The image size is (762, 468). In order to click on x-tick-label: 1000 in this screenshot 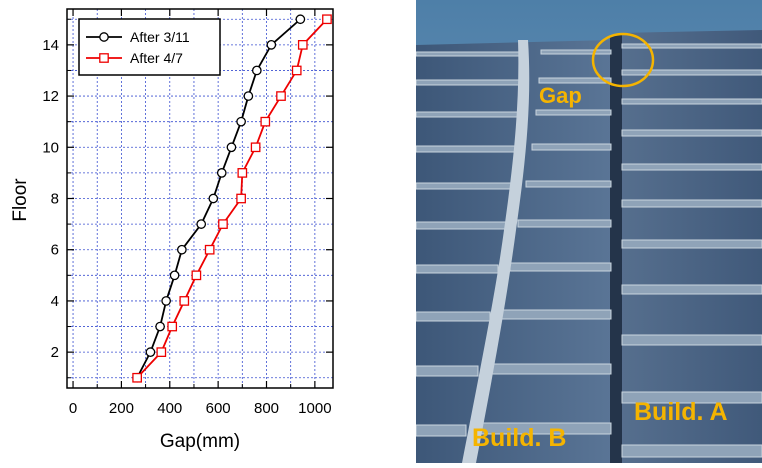, I will do `click(314, 408)`.